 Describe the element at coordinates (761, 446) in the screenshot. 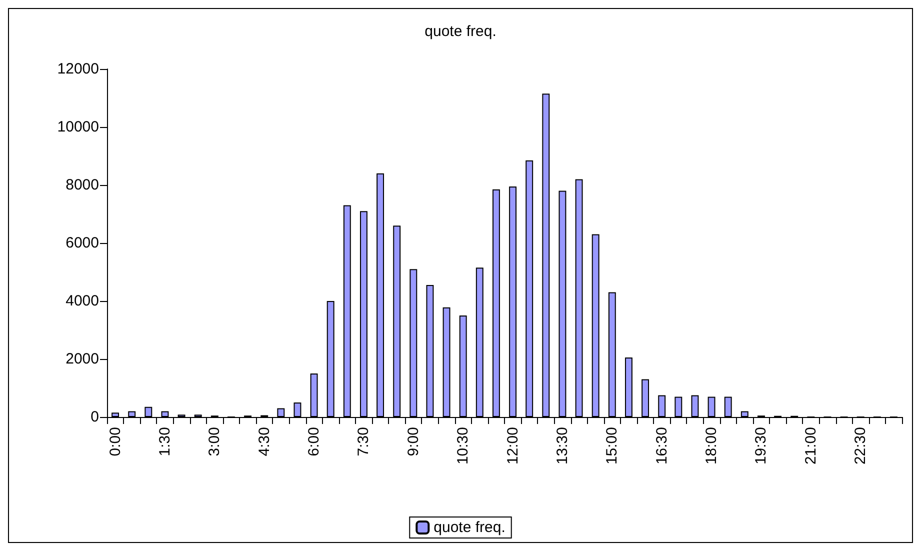

I see `x-tick-label: 19:30` at that location.